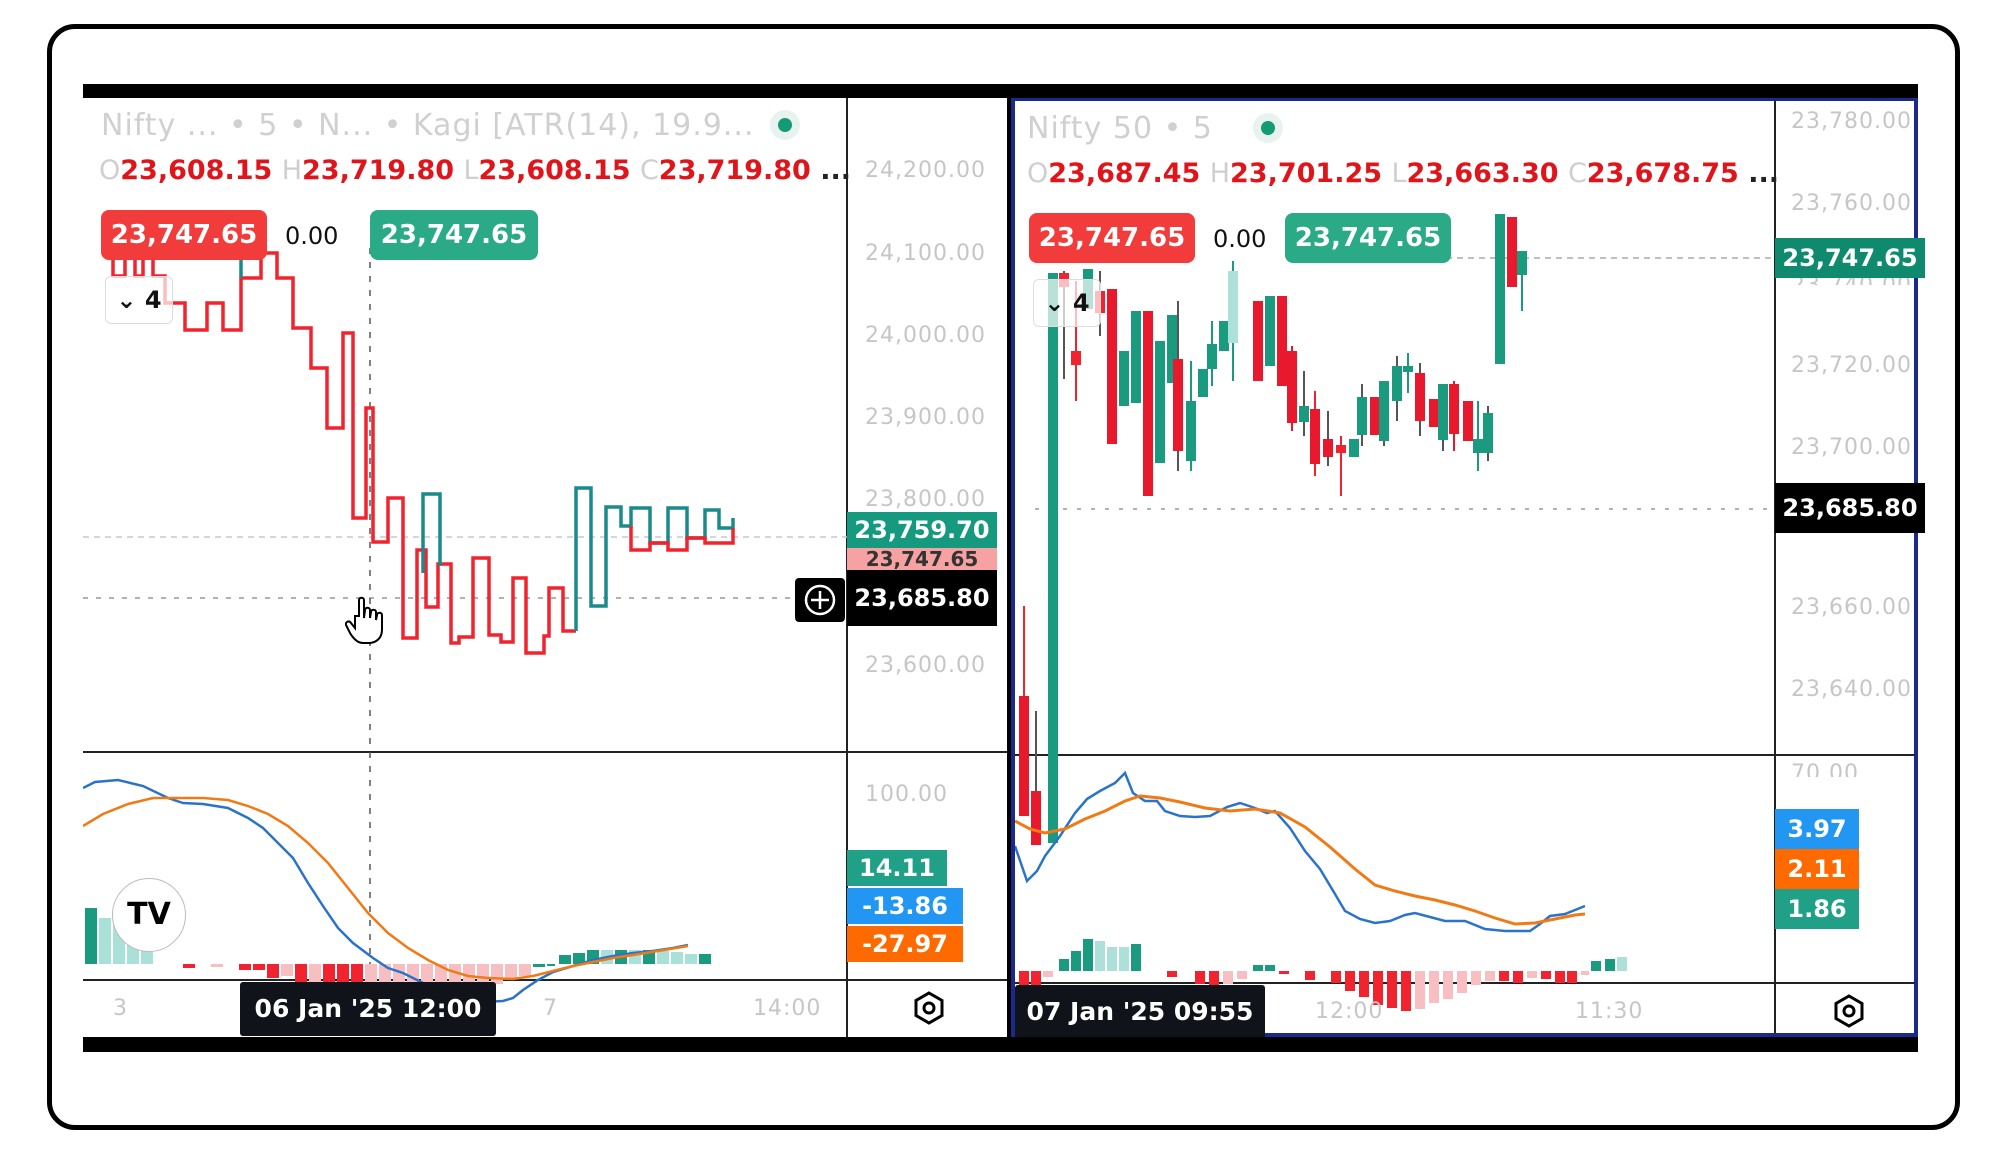  Describe the element at coordinates (1851, 607) in the screenshot. I see `price-axis-label: 23,660.00` at that location.